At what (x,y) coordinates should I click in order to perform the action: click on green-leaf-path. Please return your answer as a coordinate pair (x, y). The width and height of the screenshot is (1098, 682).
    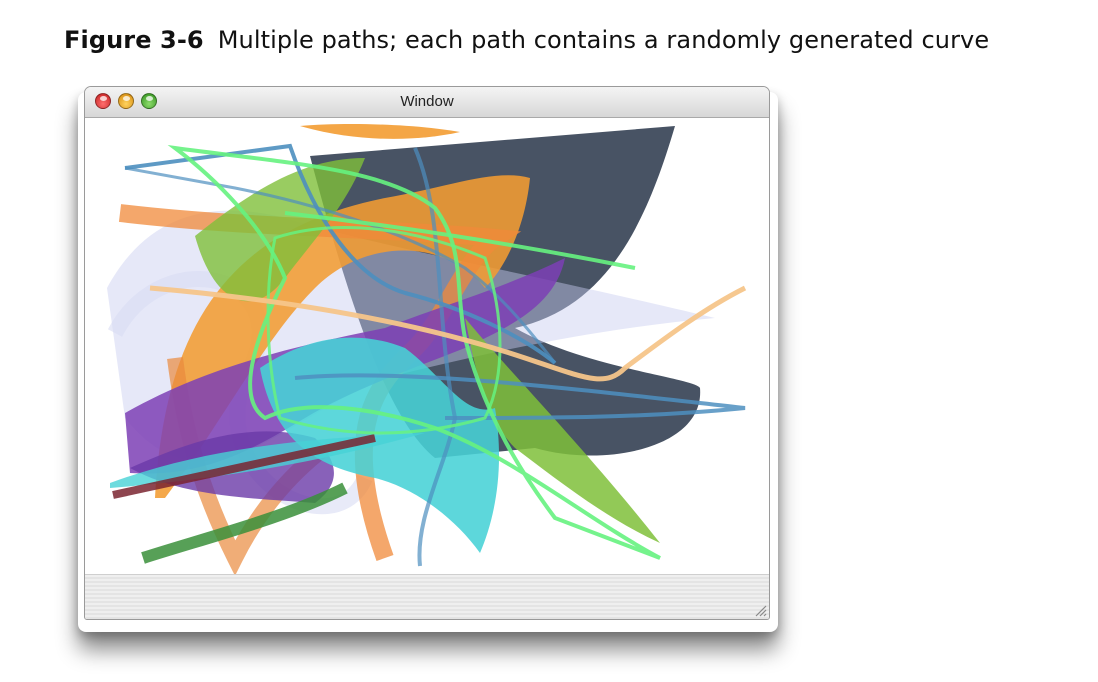
    Looking at the image, I should click on (280, 230).